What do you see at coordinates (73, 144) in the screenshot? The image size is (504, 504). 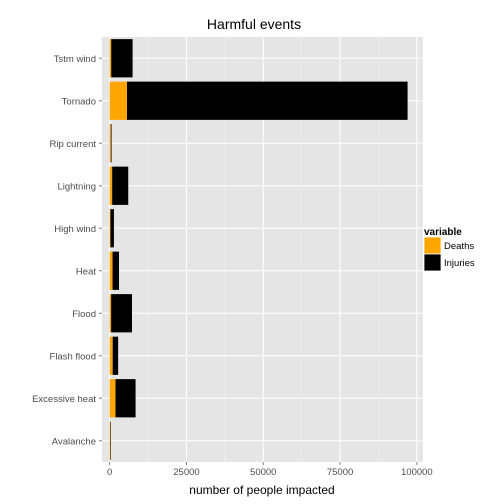 I see `y-tick-label: Rip current` at bounding box center [73, 144].